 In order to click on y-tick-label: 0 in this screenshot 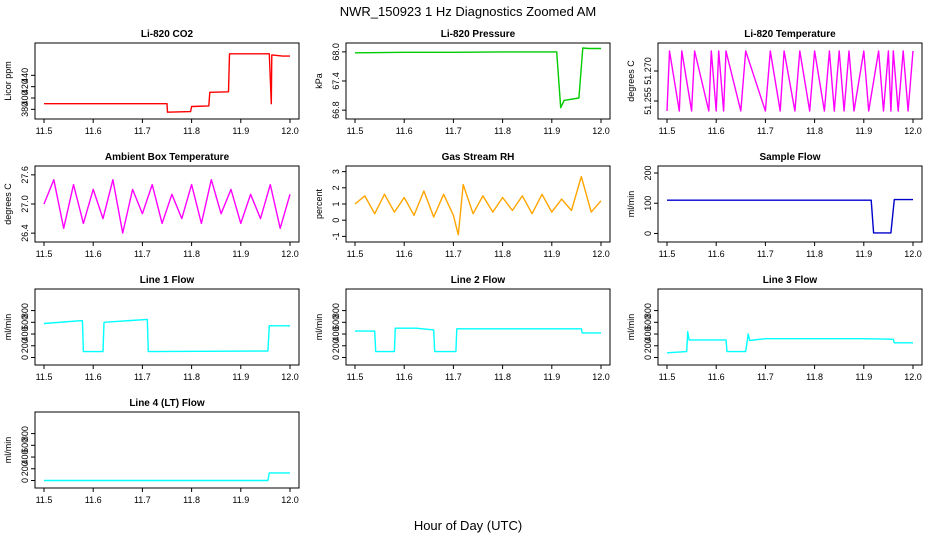, I will do `click(648, 233)`.